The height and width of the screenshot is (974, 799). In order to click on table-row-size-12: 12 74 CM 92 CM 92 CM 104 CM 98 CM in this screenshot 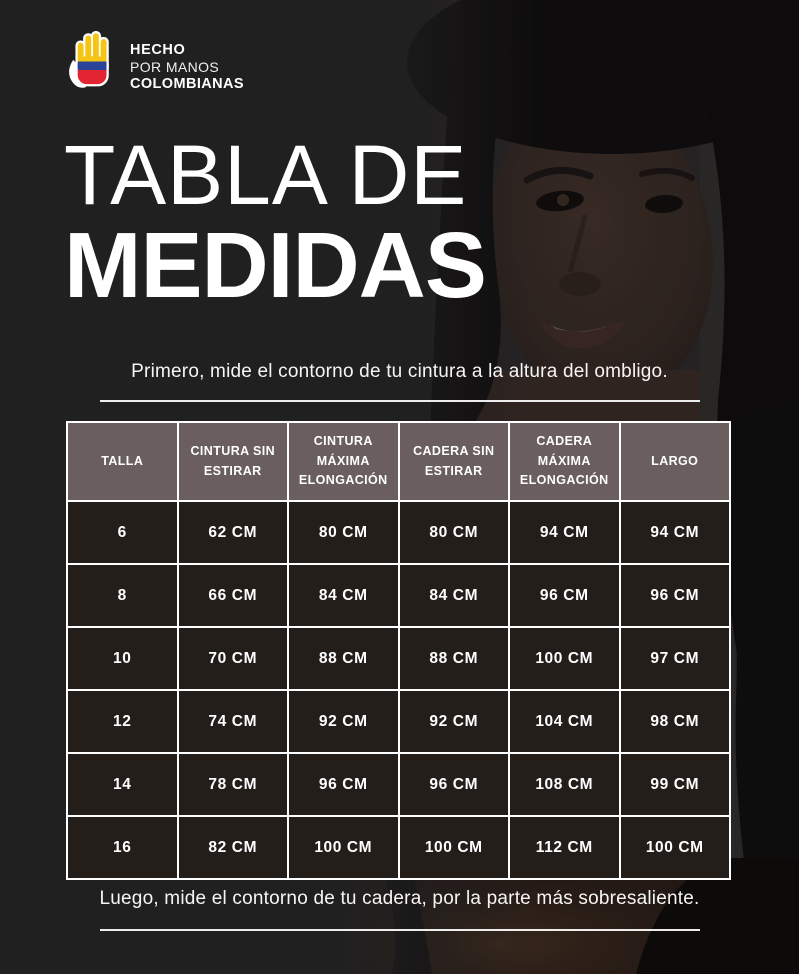, I will do `click(398, 721)`.